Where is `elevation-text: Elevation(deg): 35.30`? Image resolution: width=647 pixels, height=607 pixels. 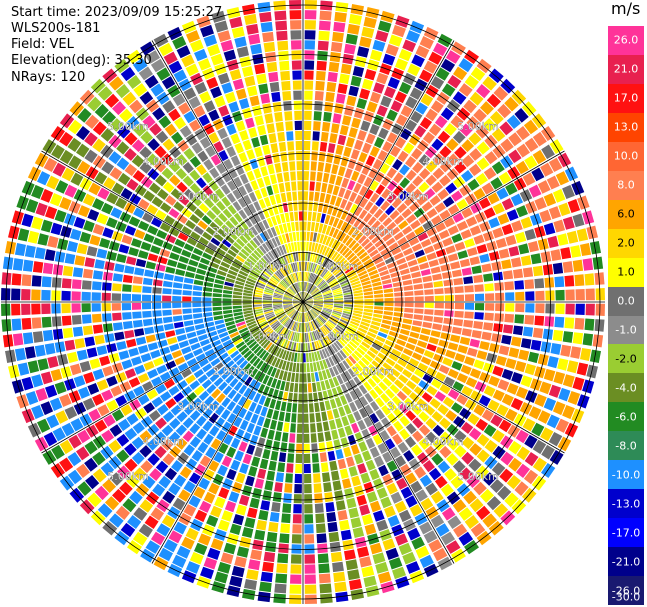 elevation-text: Elevation(deg): 35.30 is located at coordinates (81, 60).